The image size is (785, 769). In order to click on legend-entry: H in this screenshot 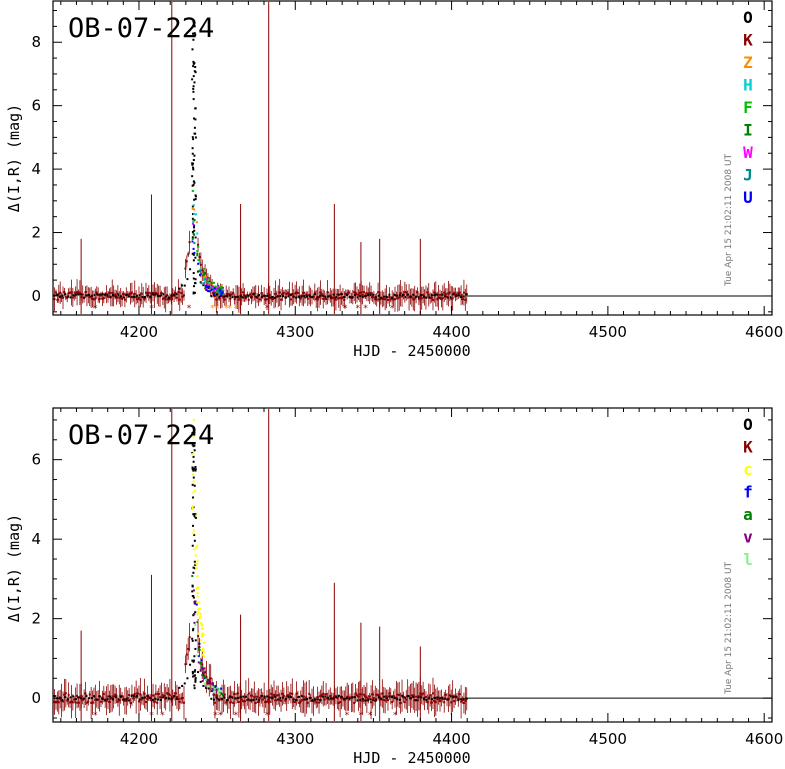, I will do `click(748, 85)`.